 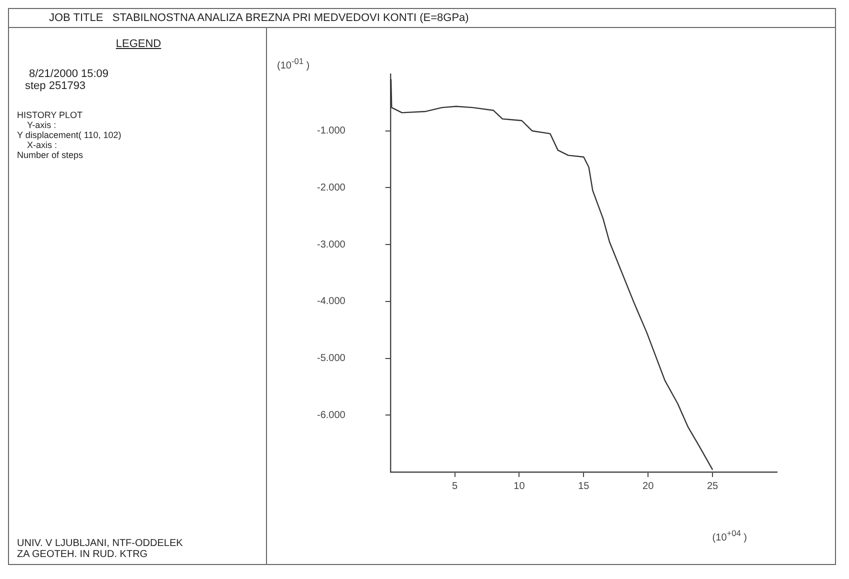 I want to click on x-tick-label: 20, so click(x=648, y=486).